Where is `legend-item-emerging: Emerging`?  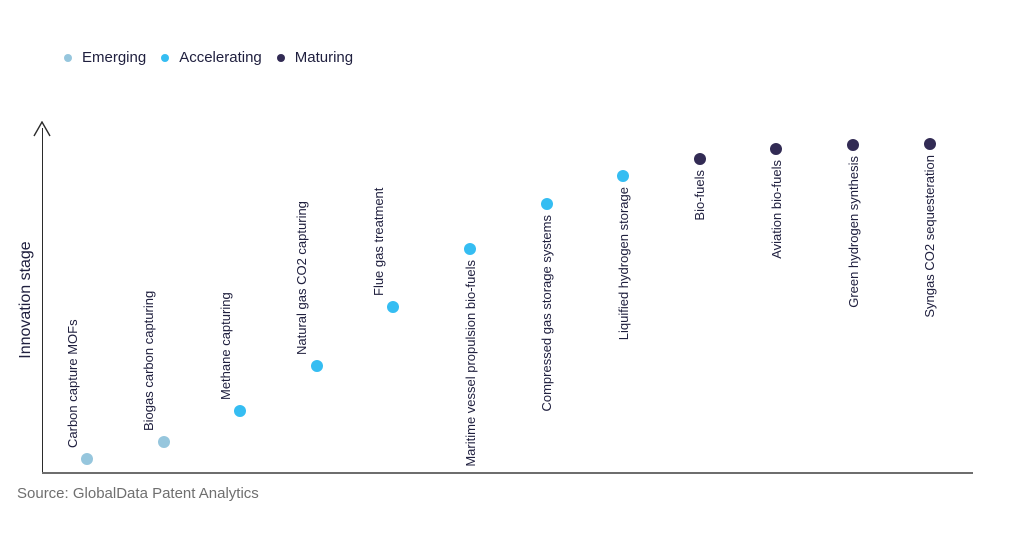 legend-item-emerging: Emerging is located at coordinates (105, 57).